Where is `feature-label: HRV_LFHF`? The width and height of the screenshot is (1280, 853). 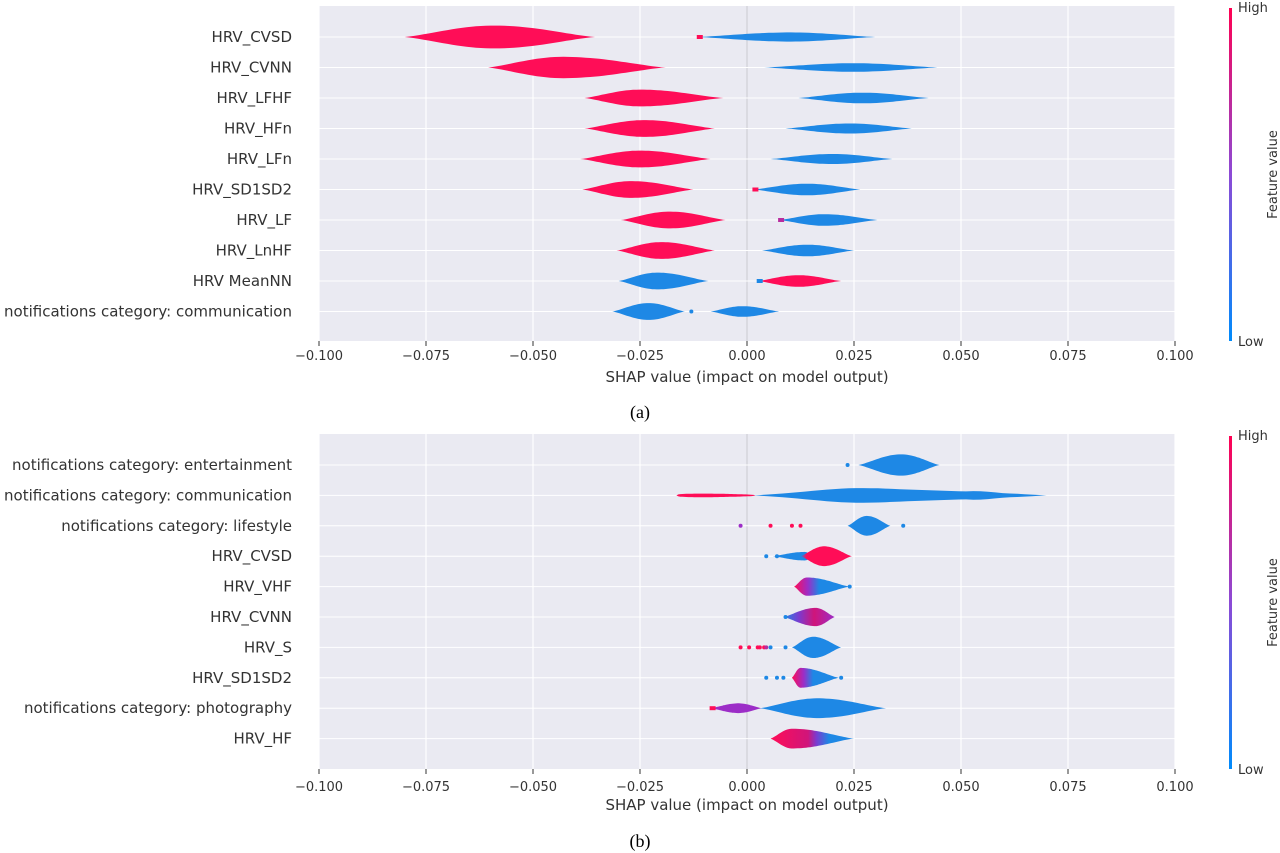 feature-label: HRV_LFHF is located at coordinates (254, 98).